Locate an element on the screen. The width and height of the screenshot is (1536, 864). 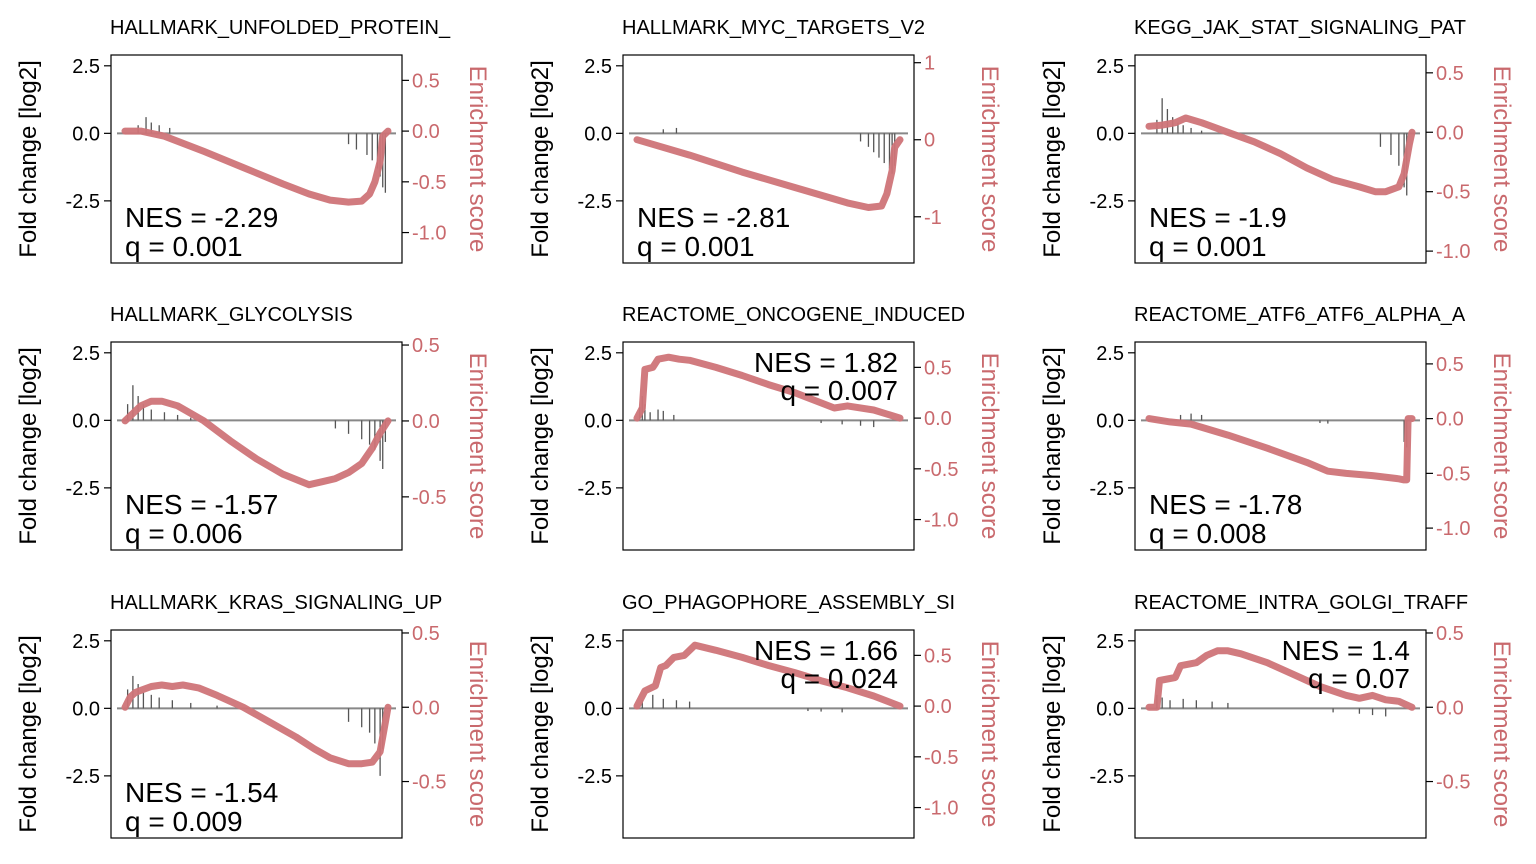
q-value-annotation: q = 0.007 is located at coordinates (839, 390).